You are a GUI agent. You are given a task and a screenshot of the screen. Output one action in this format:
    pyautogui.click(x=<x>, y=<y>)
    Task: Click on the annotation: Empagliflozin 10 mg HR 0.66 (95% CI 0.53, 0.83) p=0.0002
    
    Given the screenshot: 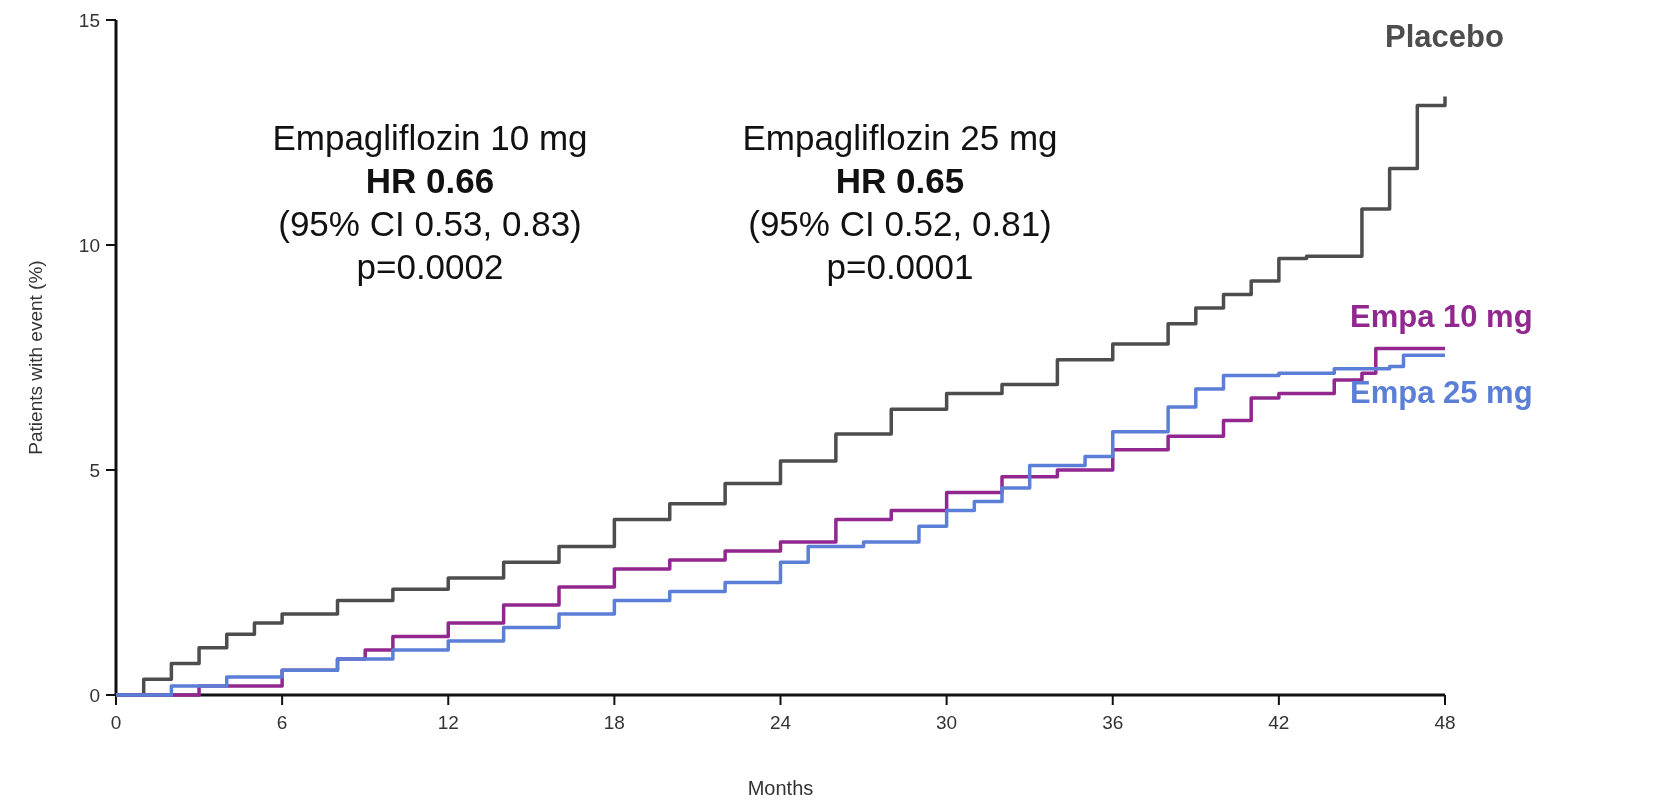 What is the action you would take?
    pyautogui.click(x=430, y=202)
    